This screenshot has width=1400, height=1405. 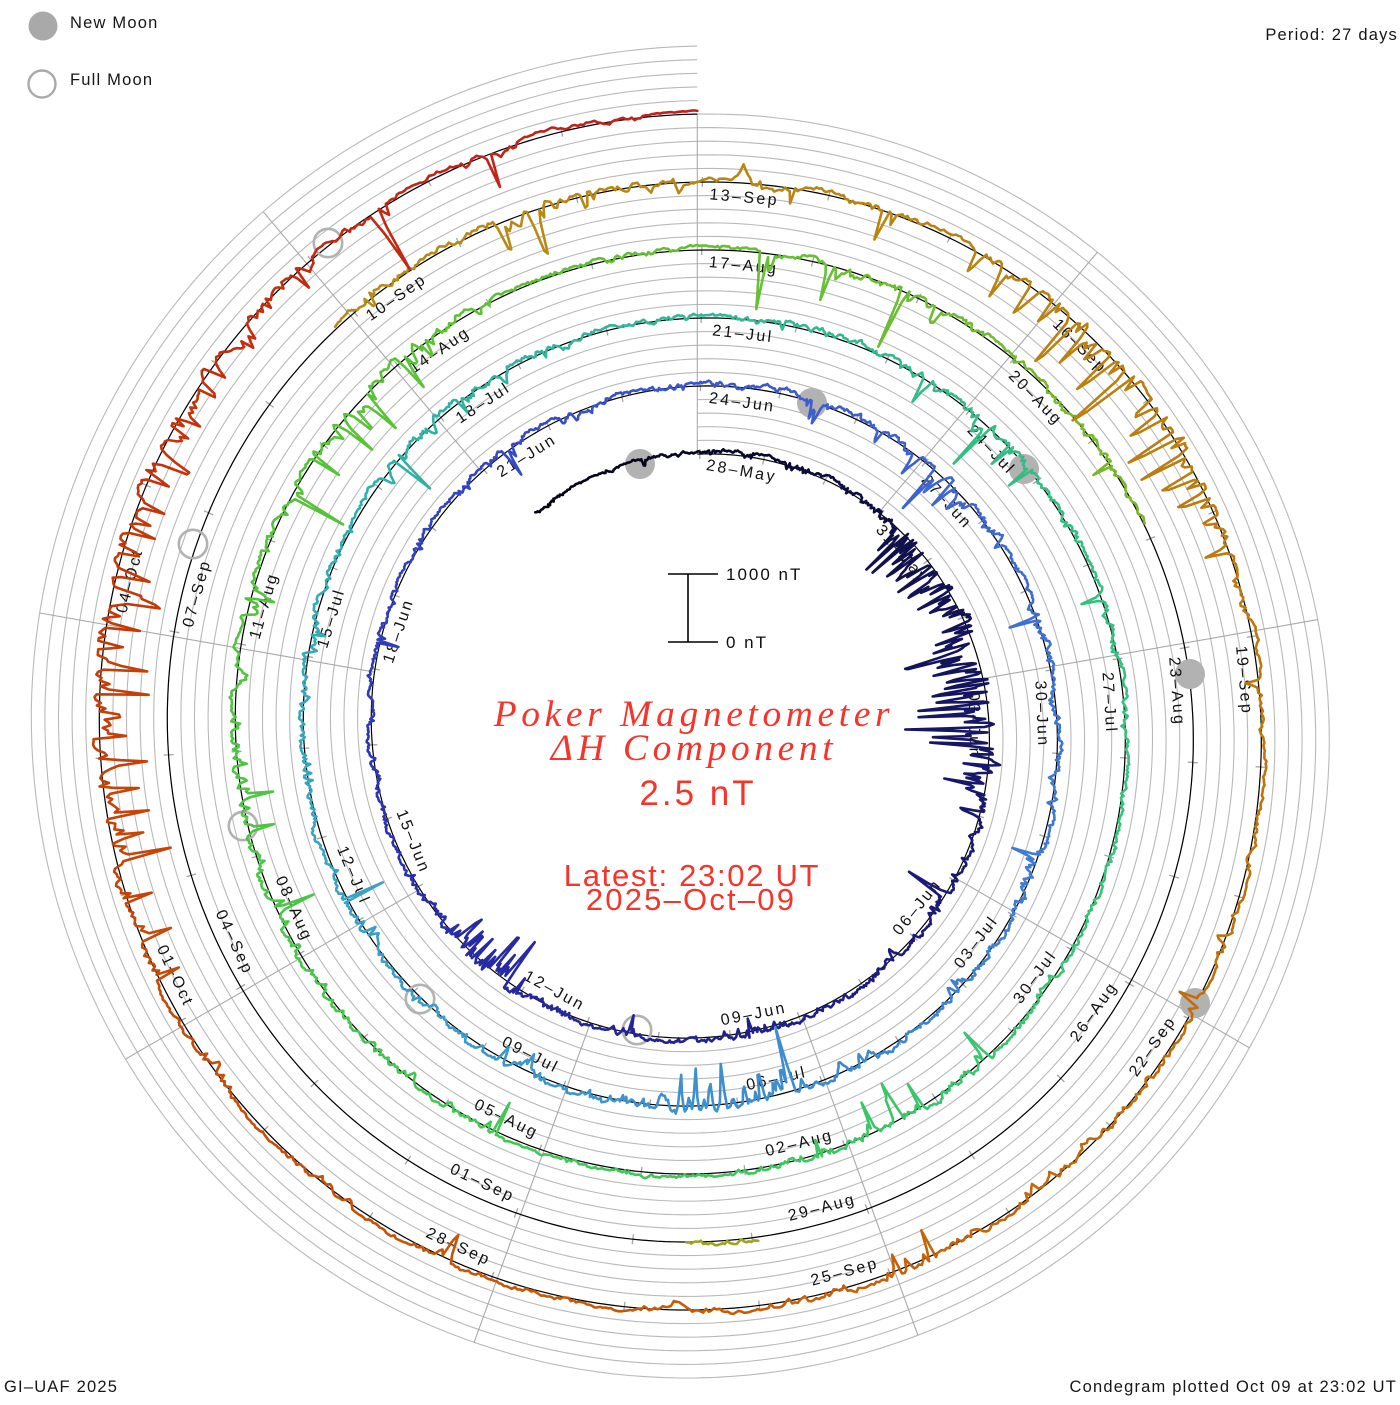 What do you see at coordinates (743, 266) in the screenshot?
I see `svg-text: 17–Aug` at bounding box center [743, 266].